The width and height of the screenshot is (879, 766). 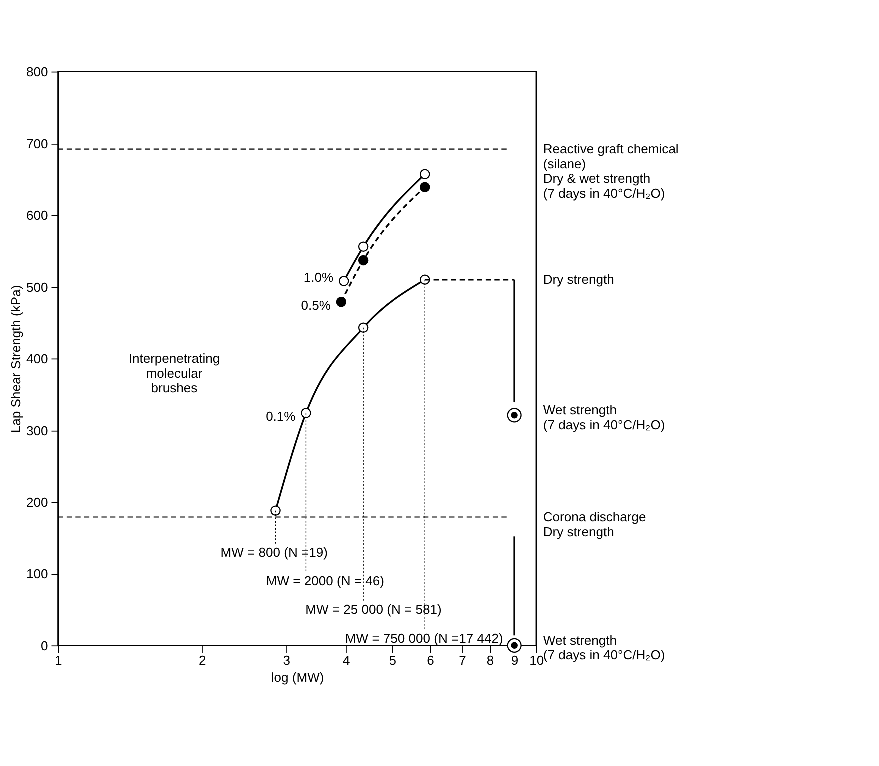 What do you see at coordinates (424, 638) in the screenshot?
I see `annotation: MW = 750 000 (N =17 442)` at bounding box center [424, 638].